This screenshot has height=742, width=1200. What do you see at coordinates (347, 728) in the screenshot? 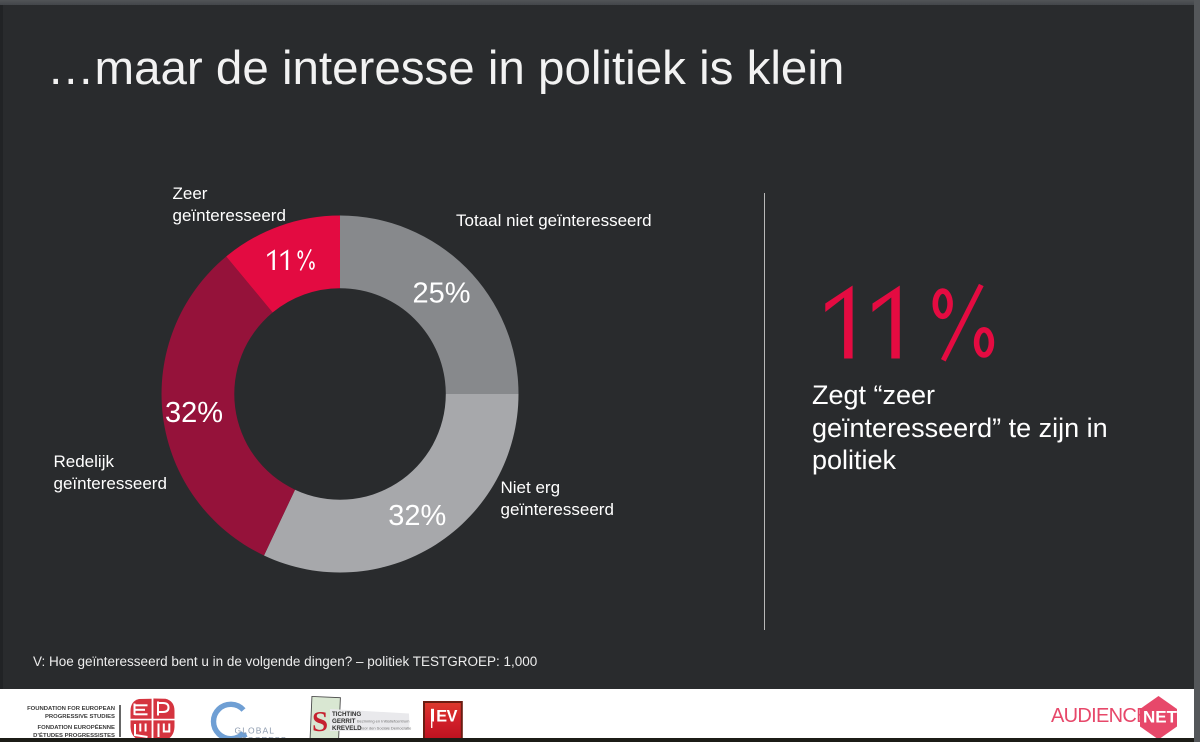
I see `svg-text: KREVELD` at bounding box center [347, 728].